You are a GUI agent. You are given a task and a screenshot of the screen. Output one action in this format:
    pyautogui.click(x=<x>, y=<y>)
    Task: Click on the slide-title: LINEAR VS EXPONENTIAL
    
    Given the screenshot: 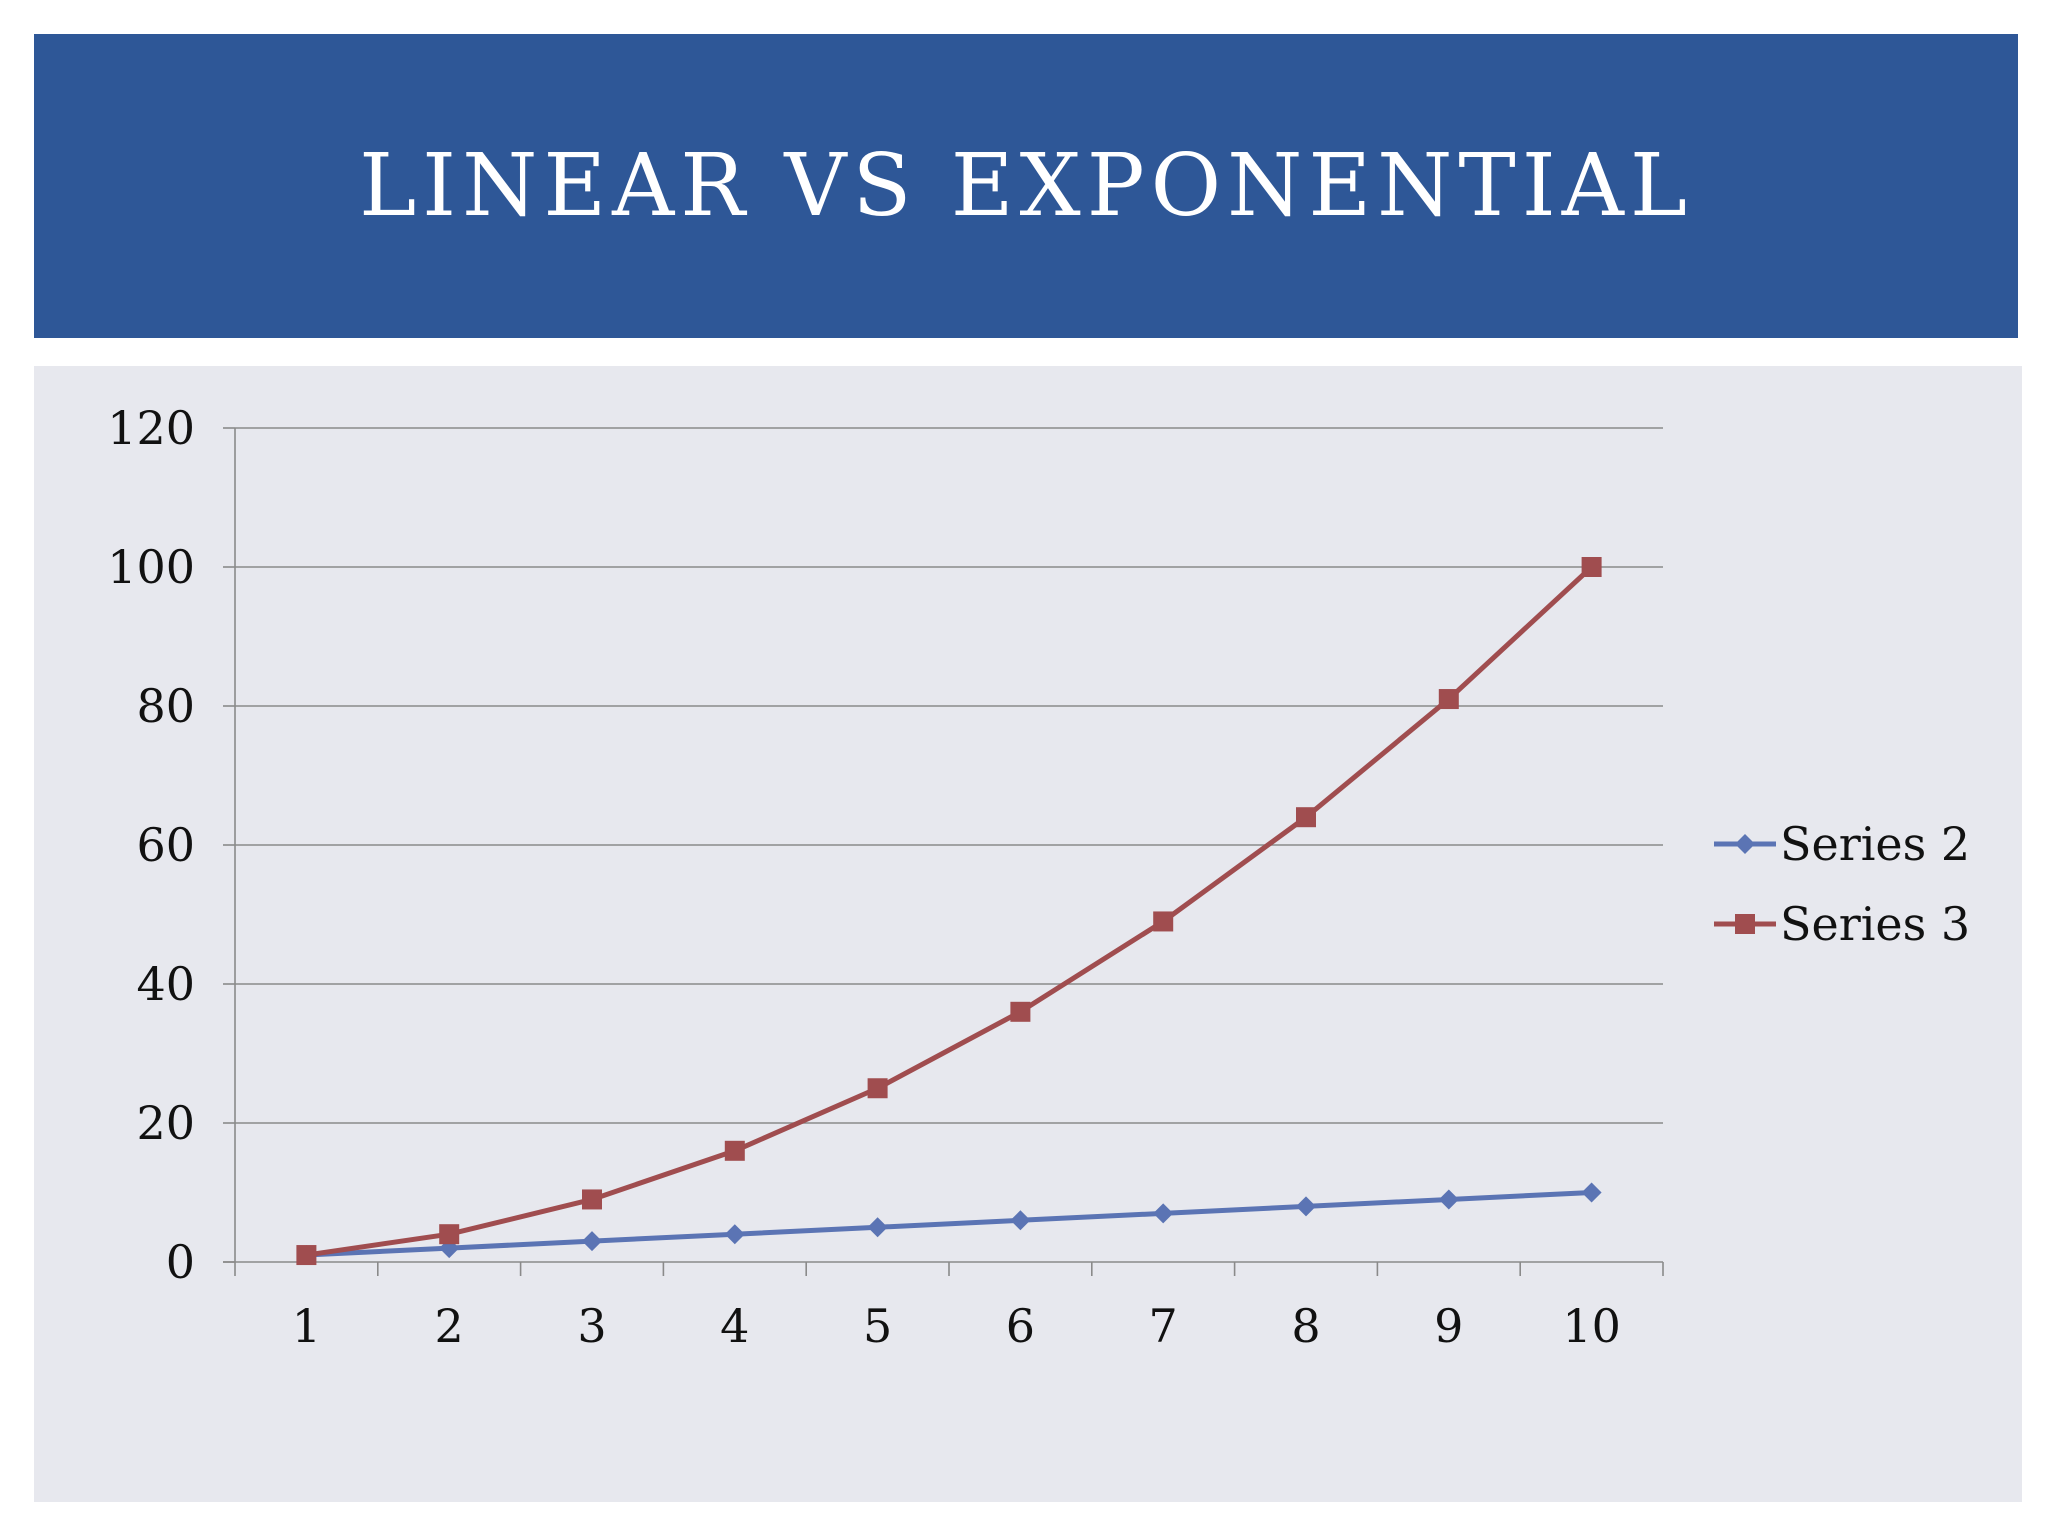 What is the action you would take?
    pyautogui.click(x=1026, y=186)
    